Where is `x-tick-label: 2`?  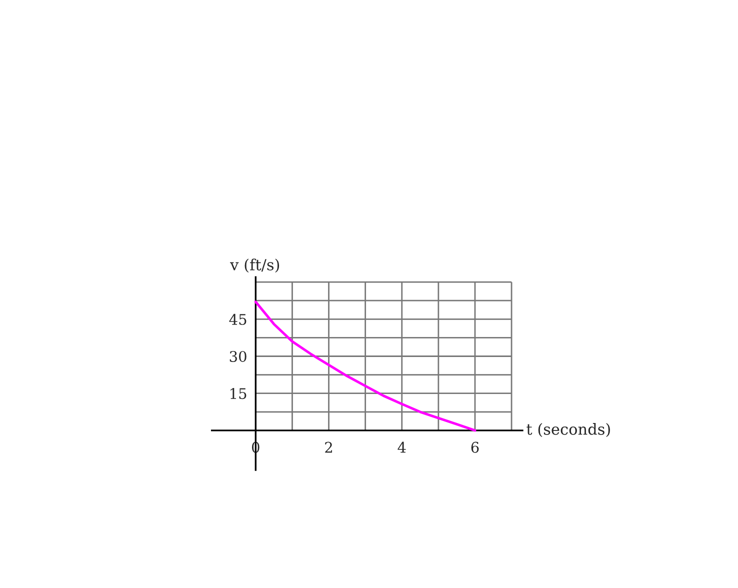 x-tick-label: 2 is located at coordinates (328, 447).